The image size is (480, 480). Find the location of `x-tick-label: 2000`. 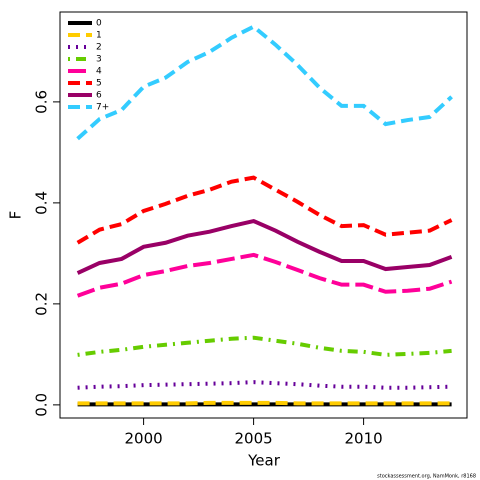

x-tick-label: 2000 is located at coordinates (144, 439).